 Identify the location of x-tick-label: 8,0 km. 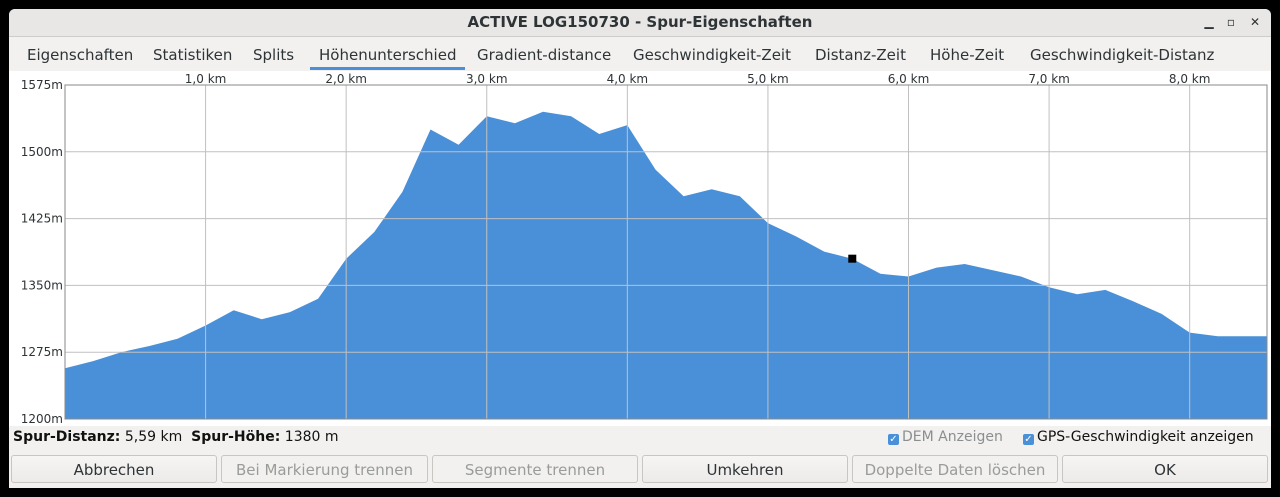
(1190, 79).